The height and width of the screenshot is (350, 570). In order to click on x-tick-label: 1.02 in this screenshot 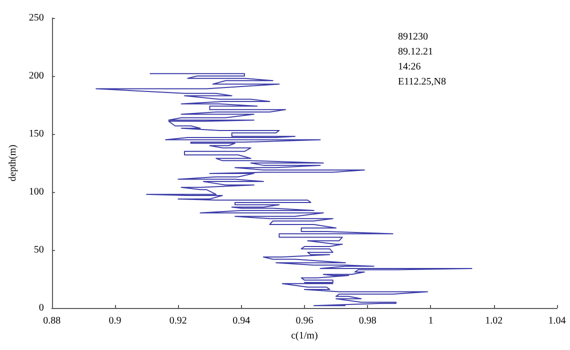, I will do `click(494, 321)`.